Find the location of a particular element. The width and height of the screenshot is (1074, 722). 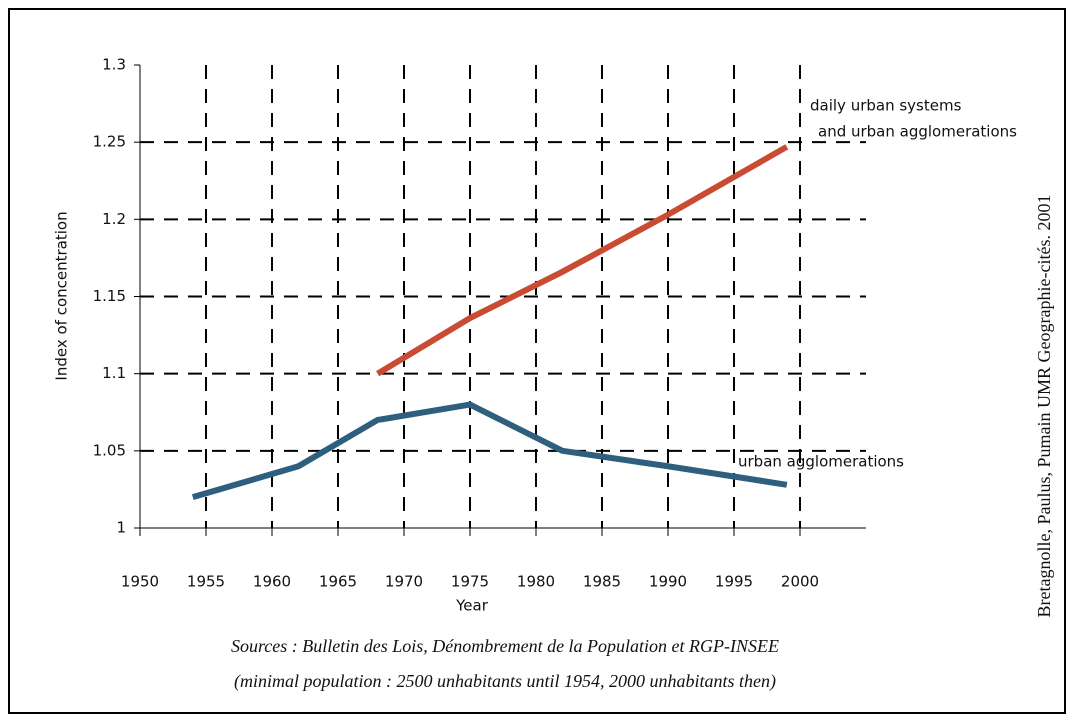

y-axis-label: Index of concentration is located at coordinates (62, 295).